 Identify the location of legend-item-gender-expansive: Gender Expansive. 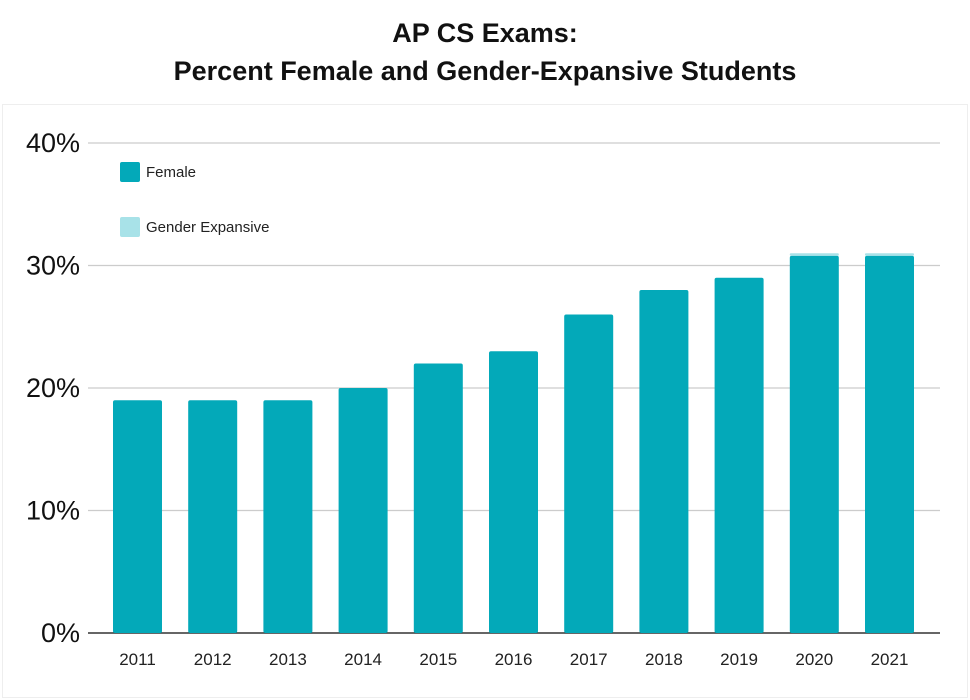
(194, 227).